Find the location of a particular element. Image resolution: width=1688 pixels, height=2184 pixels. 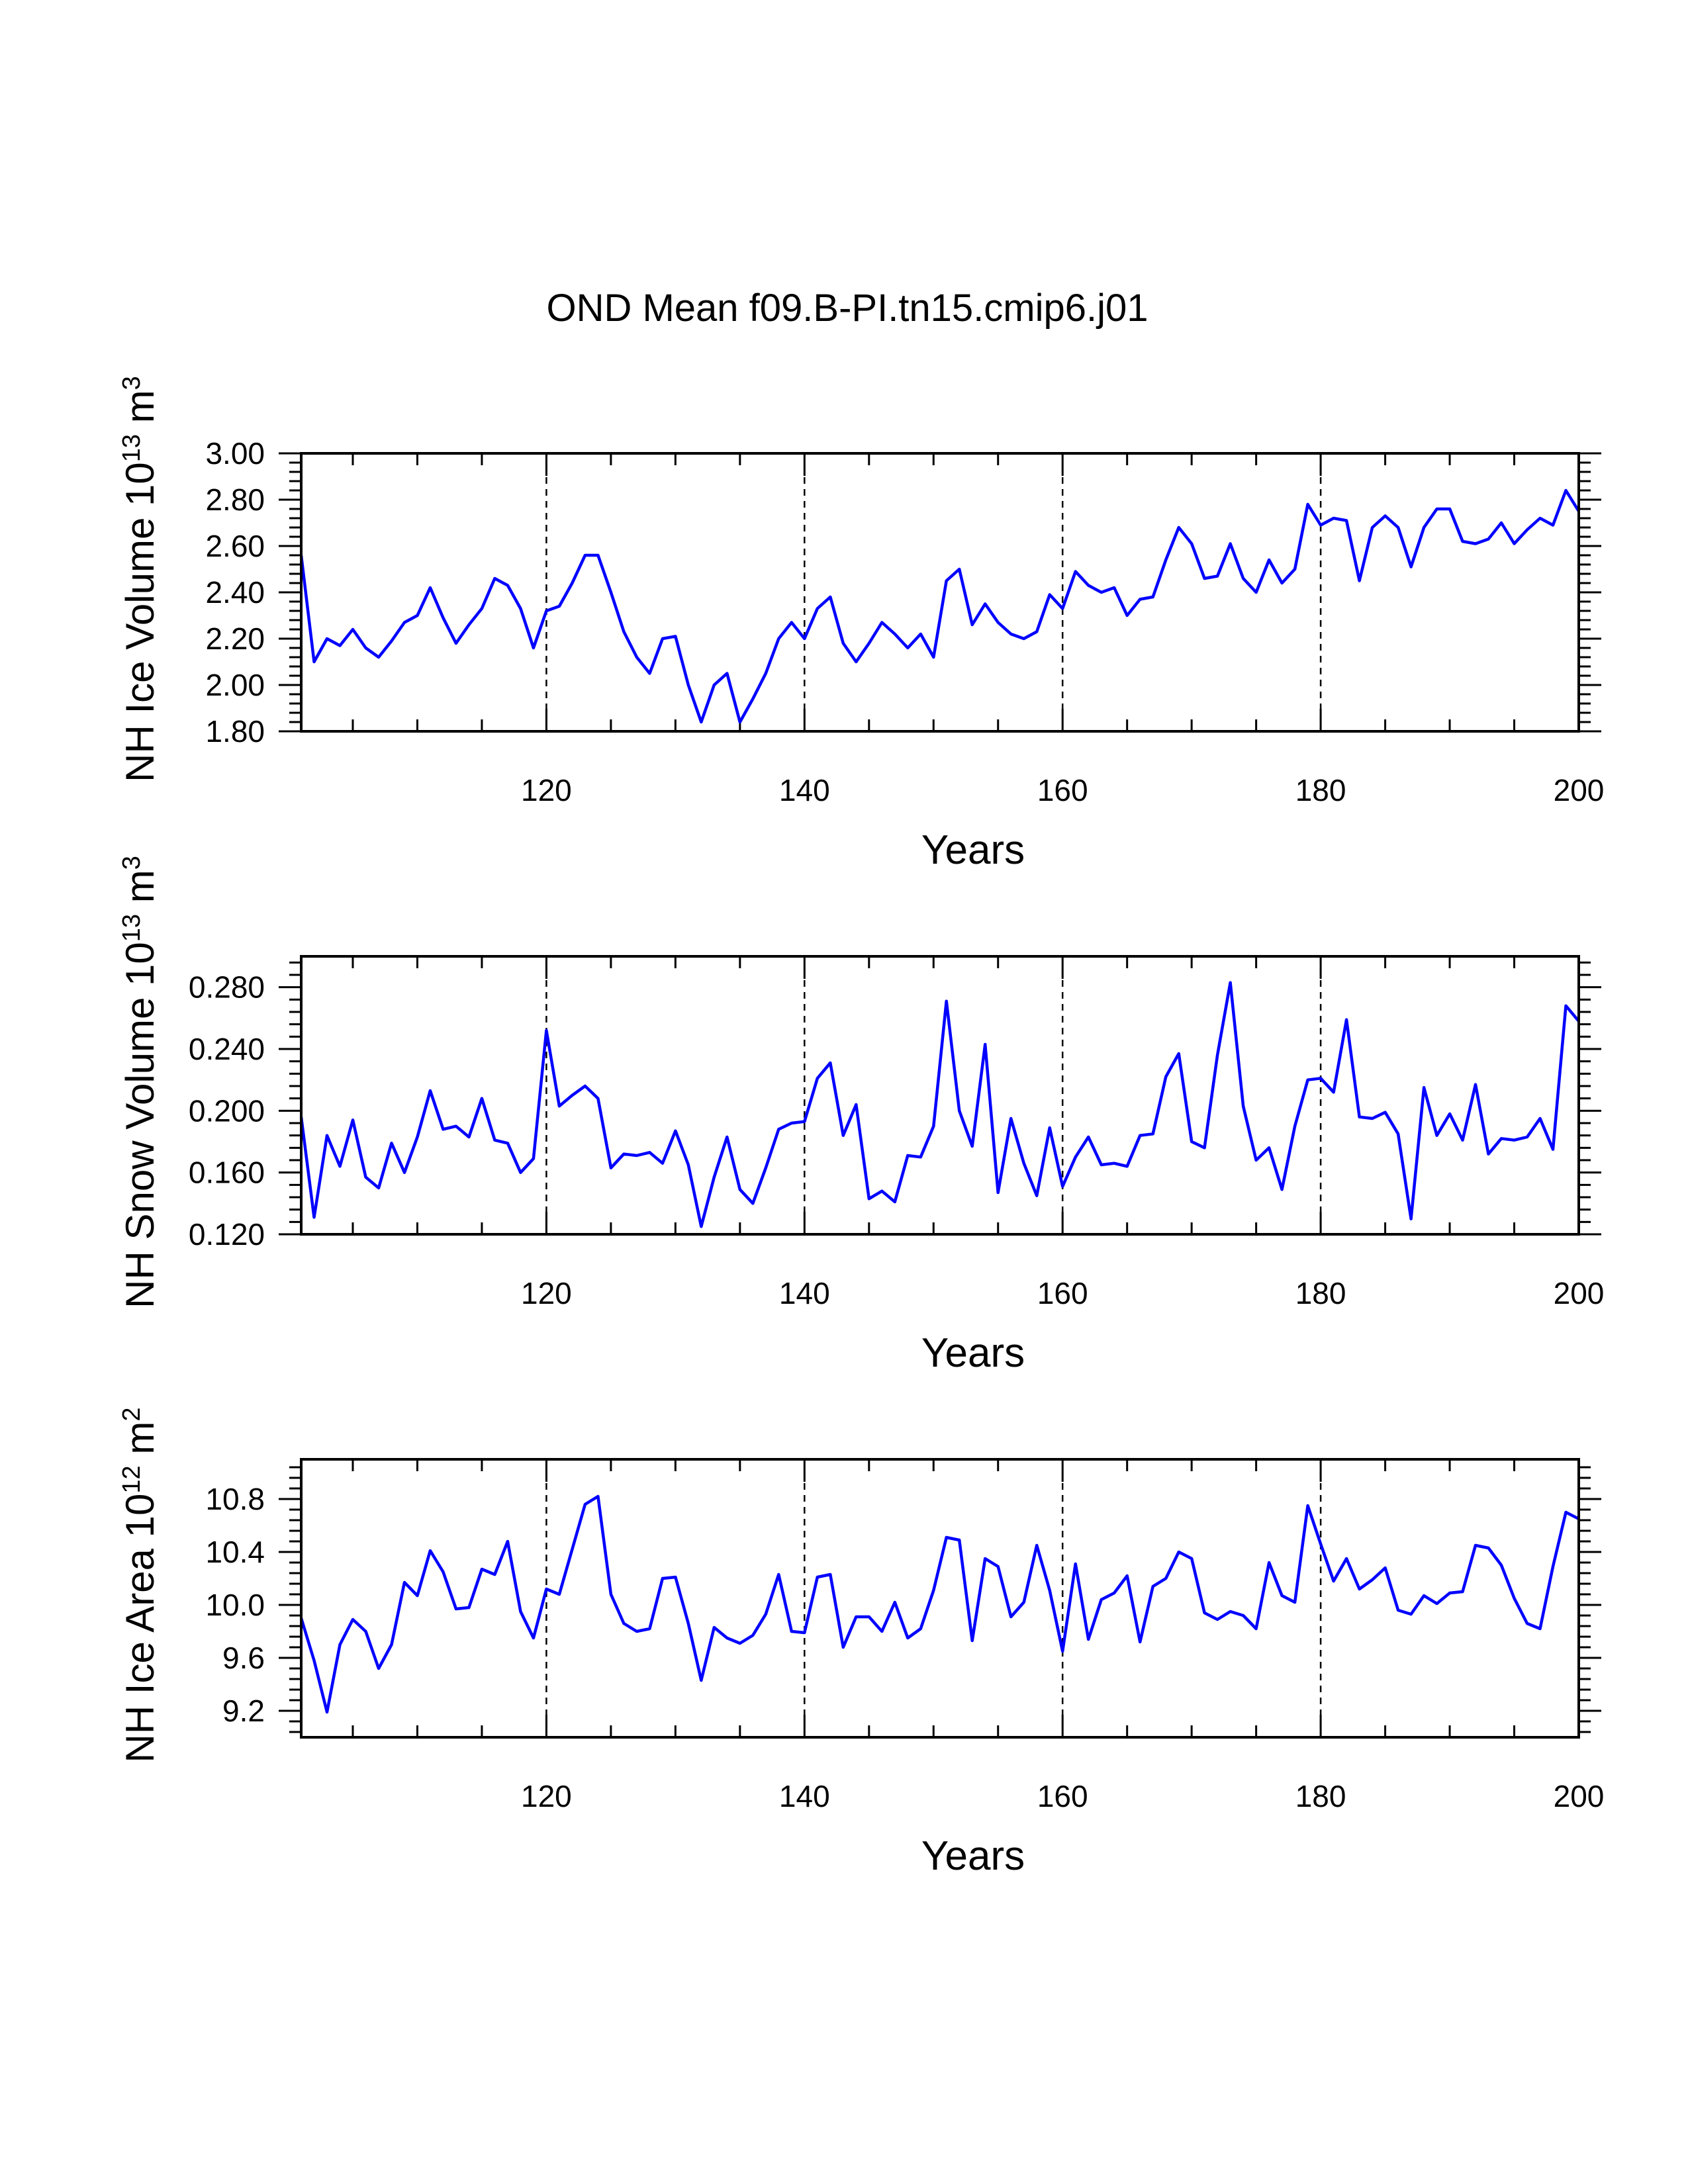

y-tick-label: 9.6 is located at coordinates (243, 1658).